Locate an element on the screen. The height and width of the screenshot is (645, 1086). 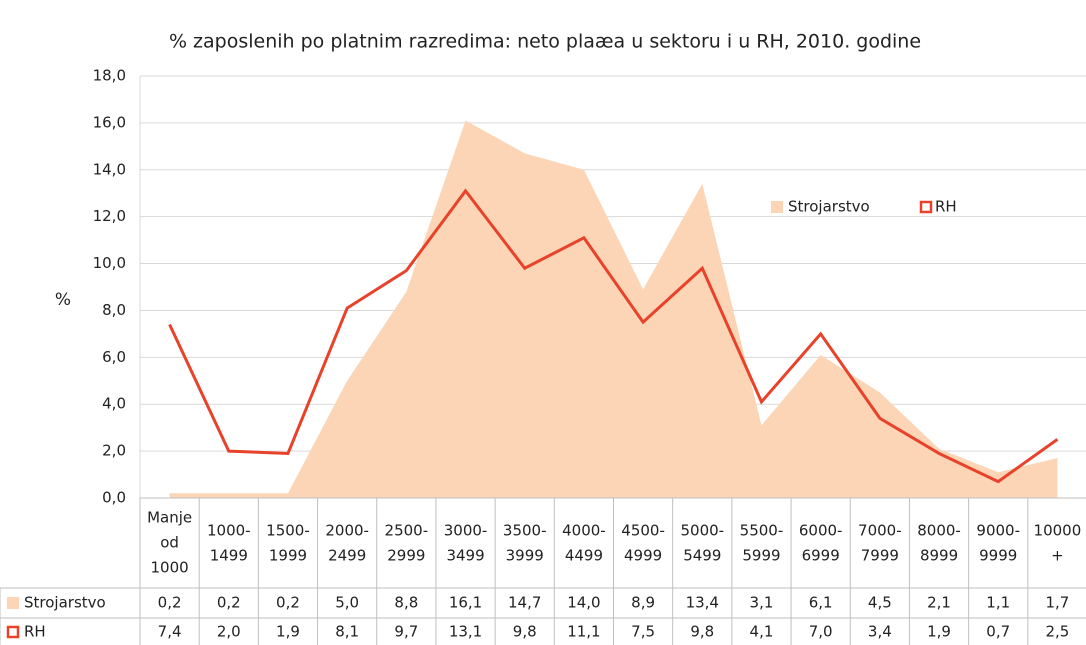
table-value: 7,4 is located at coordinates (170, 632).